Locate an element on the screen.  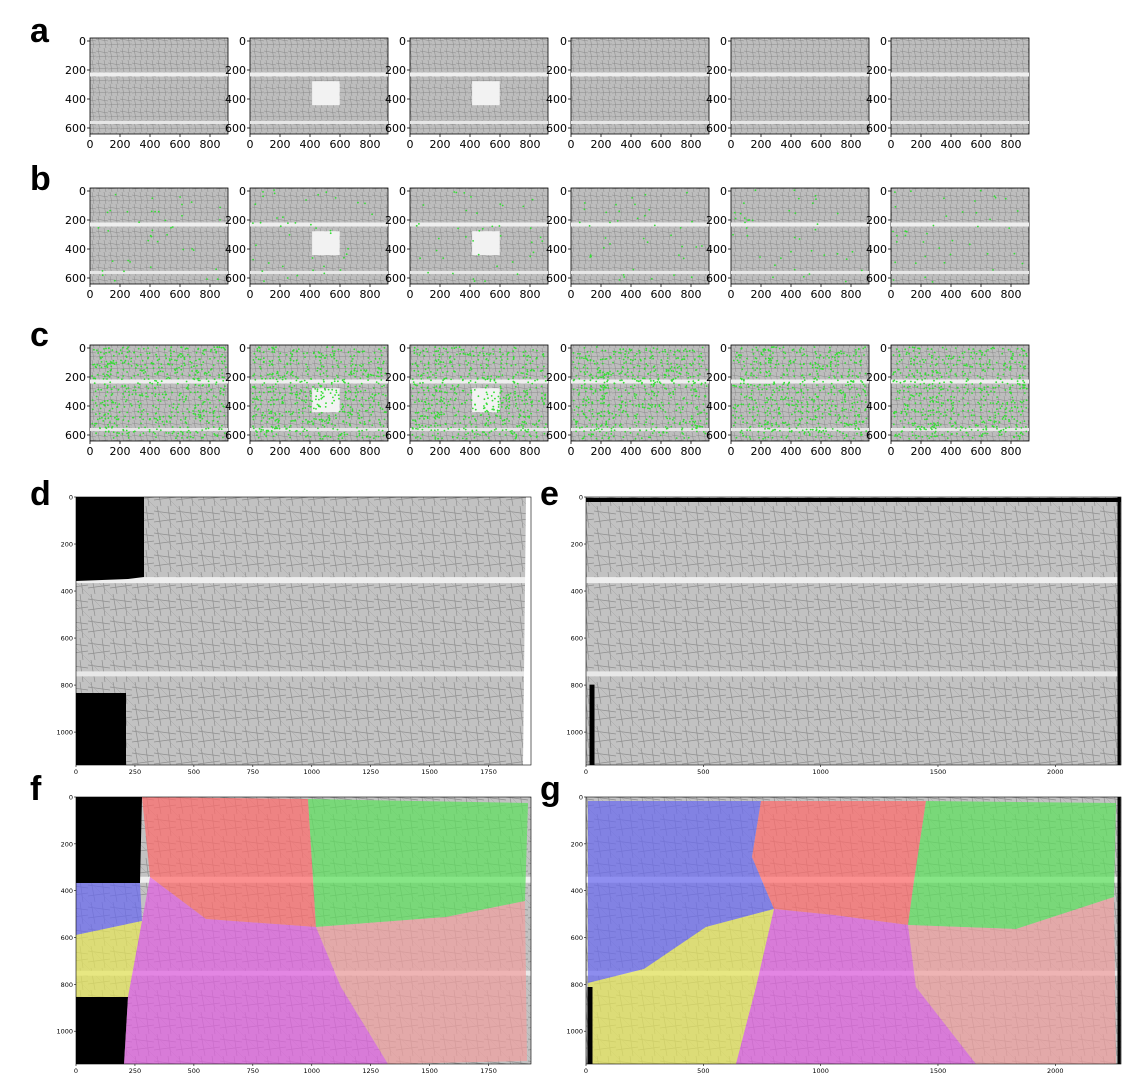
map-image is located at coordinates (159, 236).